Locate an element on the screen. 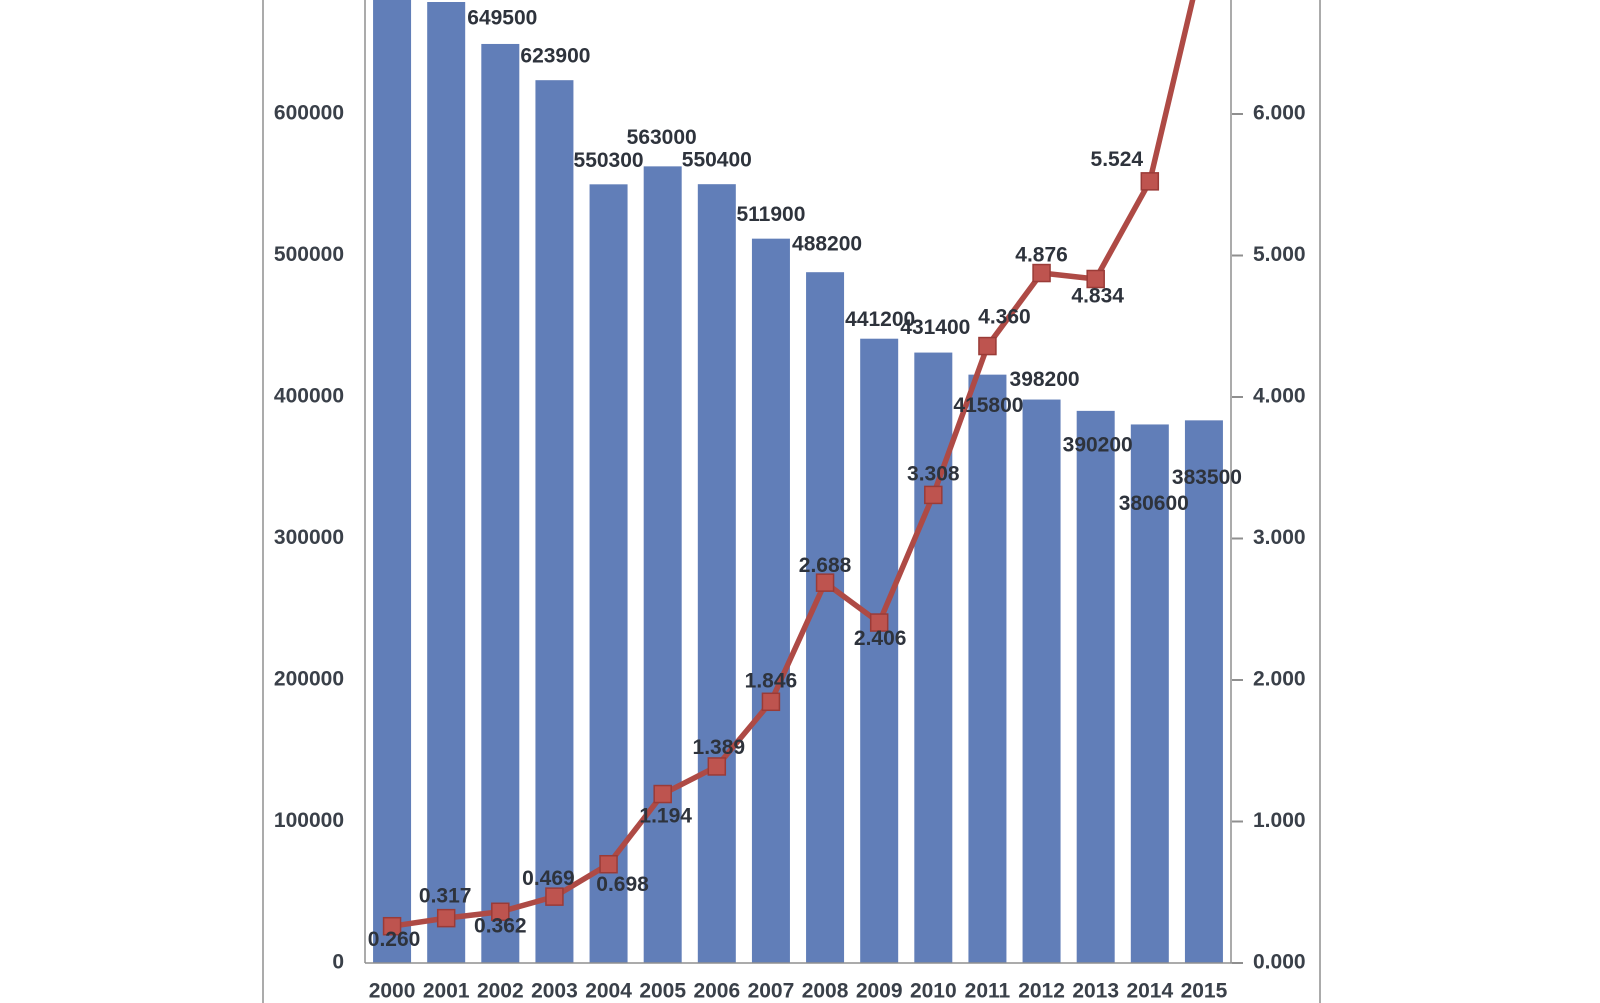 The width and height of the screenshot is (1600, 1003). x-axis-tick-label: 2011 is located at coordinates (988, 991).